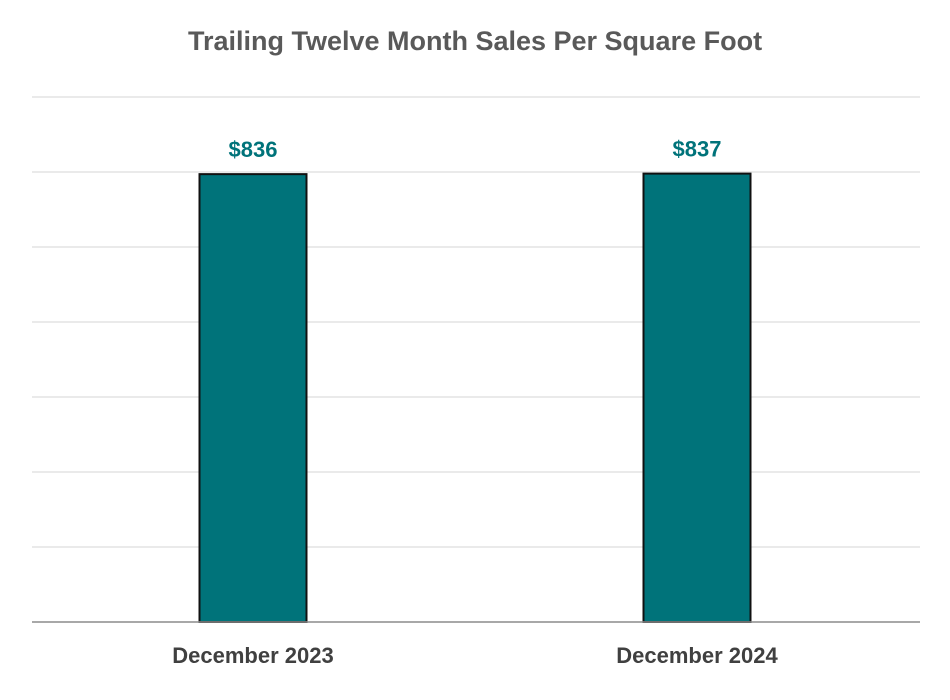 The height and width of the screenshot is (700, 950). Describe the element at coordinates (697, 655) in the screenshot. I see `x-tick-label-2: December 2024` at that location.